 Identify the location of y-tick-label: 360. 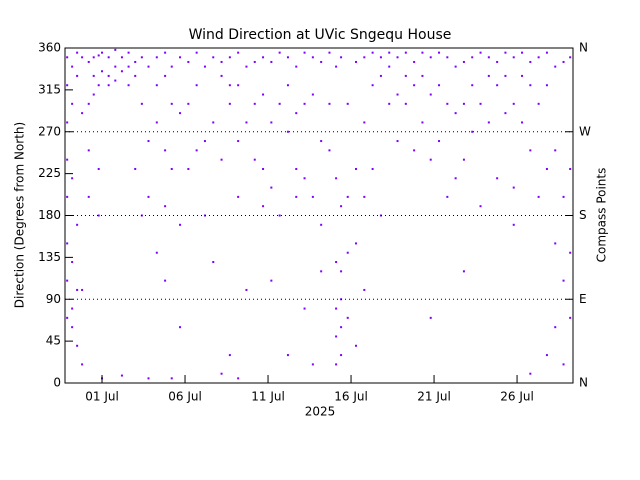
(49, 48).